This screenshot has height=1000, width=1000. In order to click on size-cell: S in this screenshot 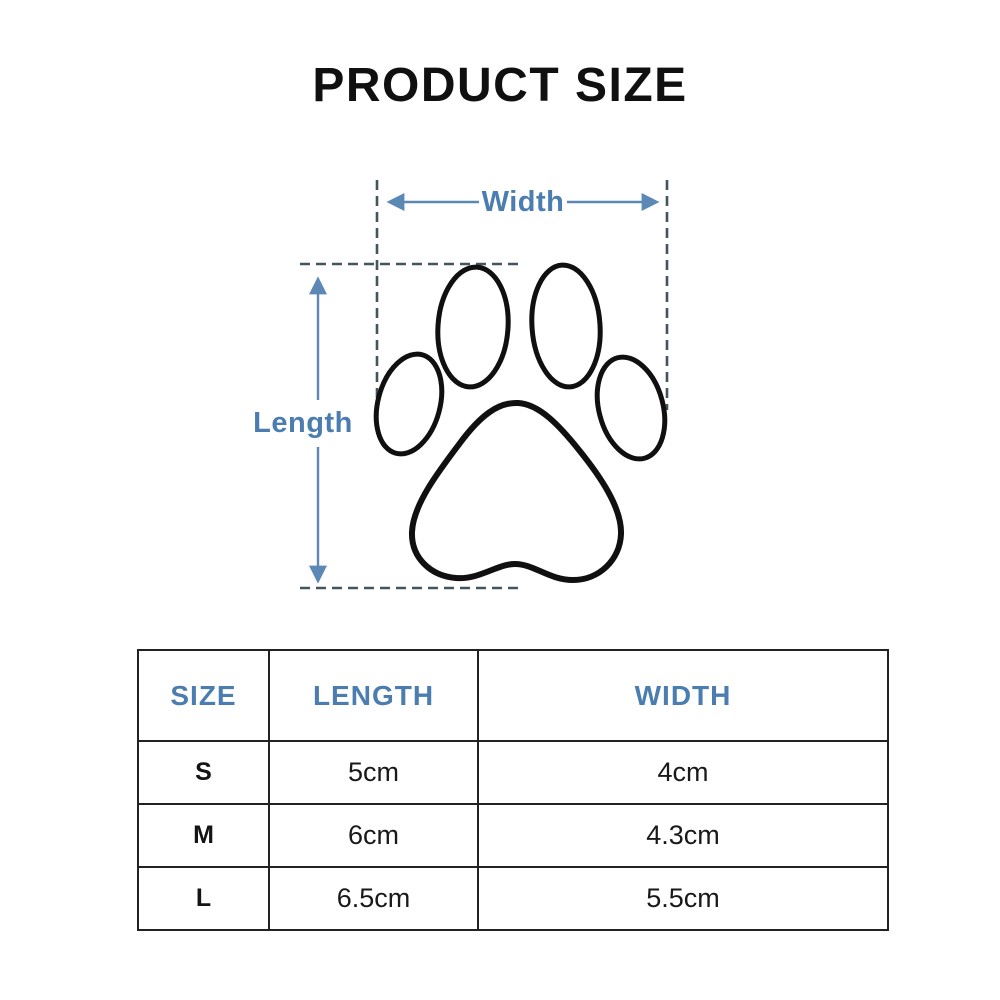, I will do `click(203, 772)`.